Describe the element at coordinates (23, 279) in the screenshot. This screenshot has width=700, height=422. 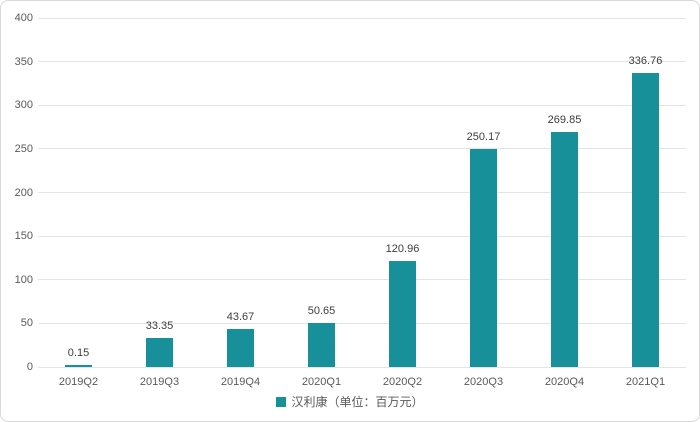
I see `y-axis-tick-label: 100` at that location.